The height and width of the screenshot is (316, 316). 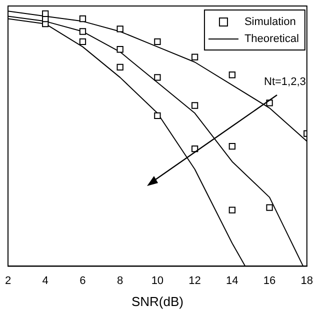 I want to click on x-tick-label: 14, so click(x=232, y=280).